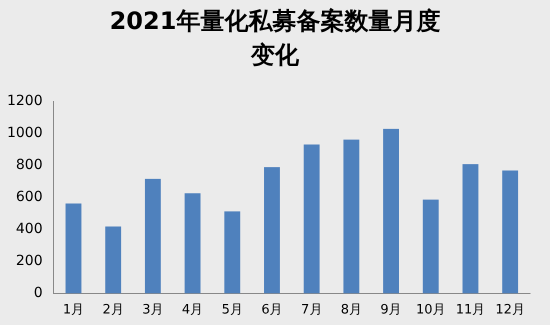  Describe the element at coordinates (431, 310) in the screenshot. I see `x-tick-label: 10月` at that location.